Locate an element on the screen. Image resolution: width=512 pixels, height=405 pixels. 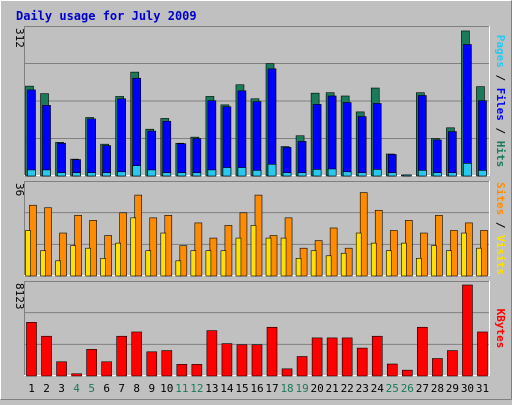
day-label-24: 24 is located at coordinates (378, 388).